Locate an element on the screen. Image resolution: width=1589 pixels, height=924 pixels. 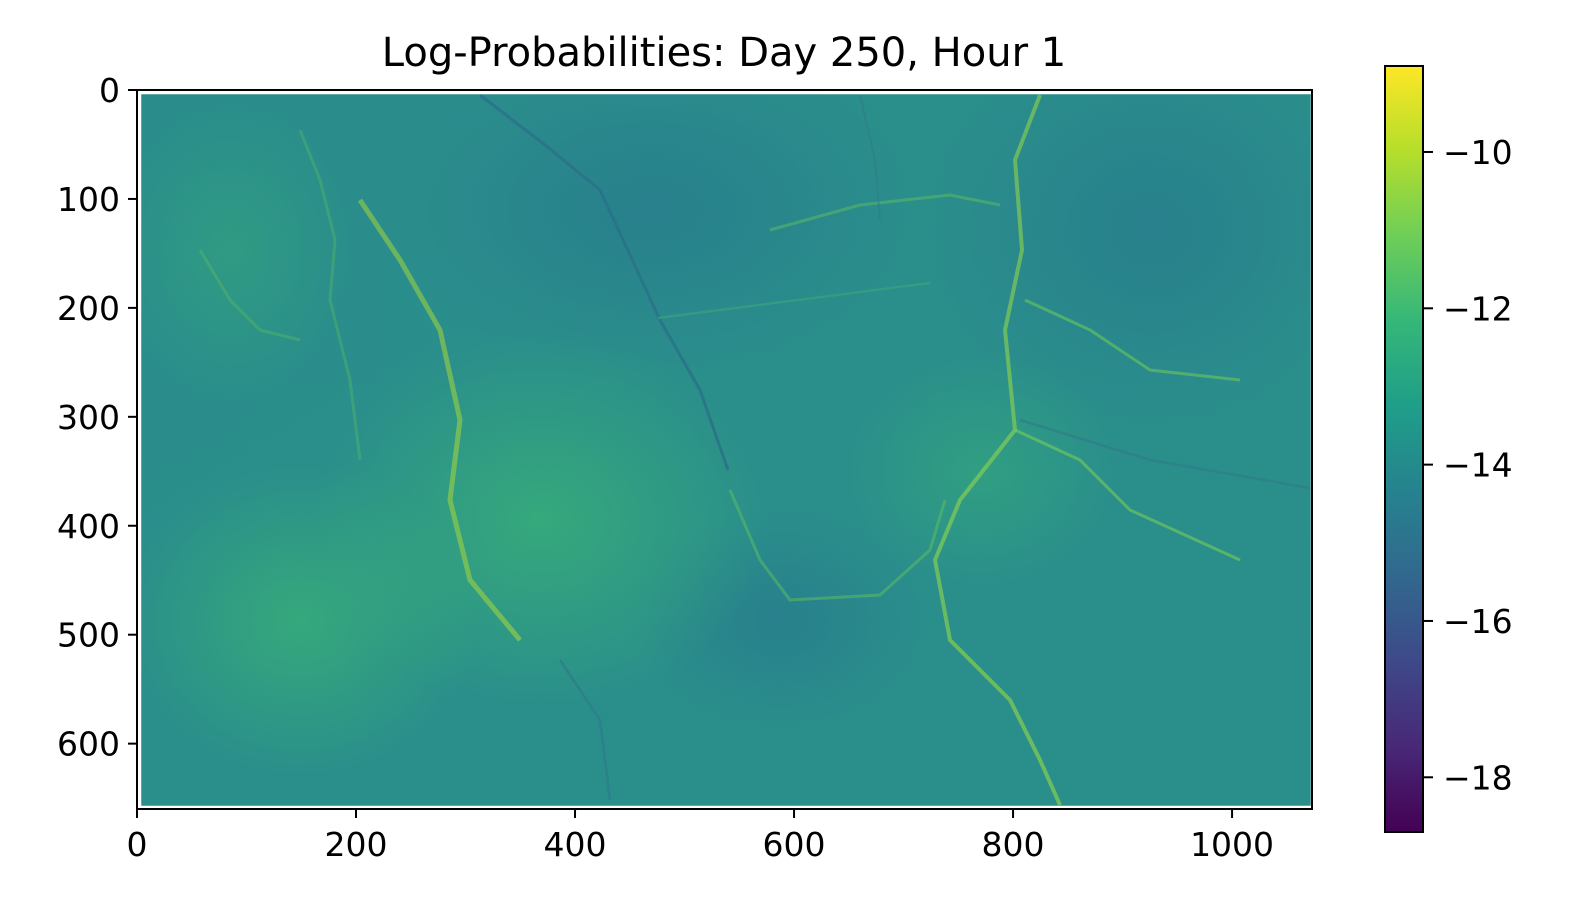
y-axis: 0 100 200 300 400 500 600 is located at coordinates (97, 417).